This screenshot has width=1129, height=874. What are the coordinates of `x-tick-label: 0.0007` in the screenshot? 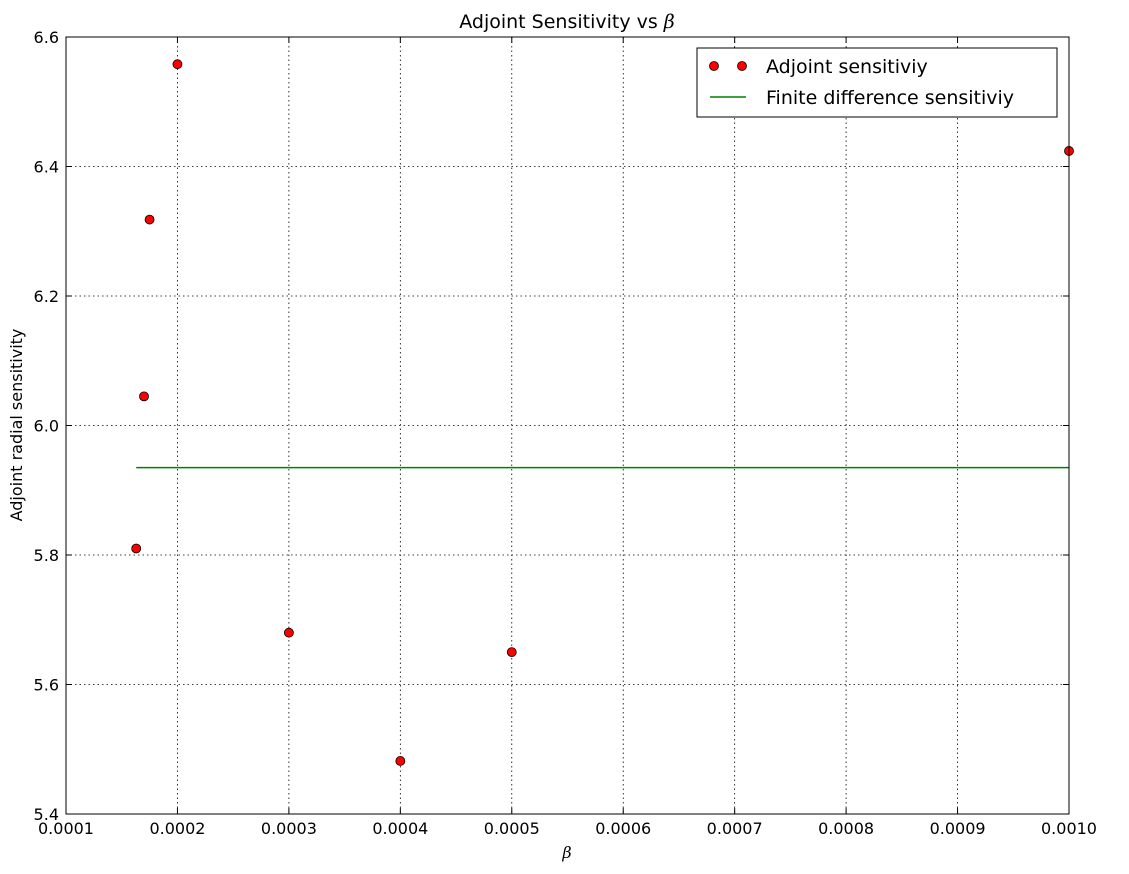 It's located at (735, 828).